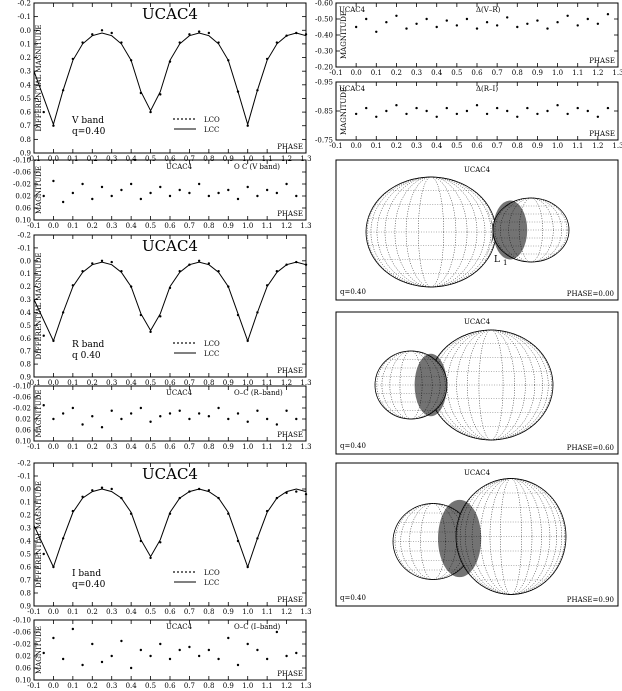 The image size is (622, 691). I want to click on band-label: R band, so click(88, 345).